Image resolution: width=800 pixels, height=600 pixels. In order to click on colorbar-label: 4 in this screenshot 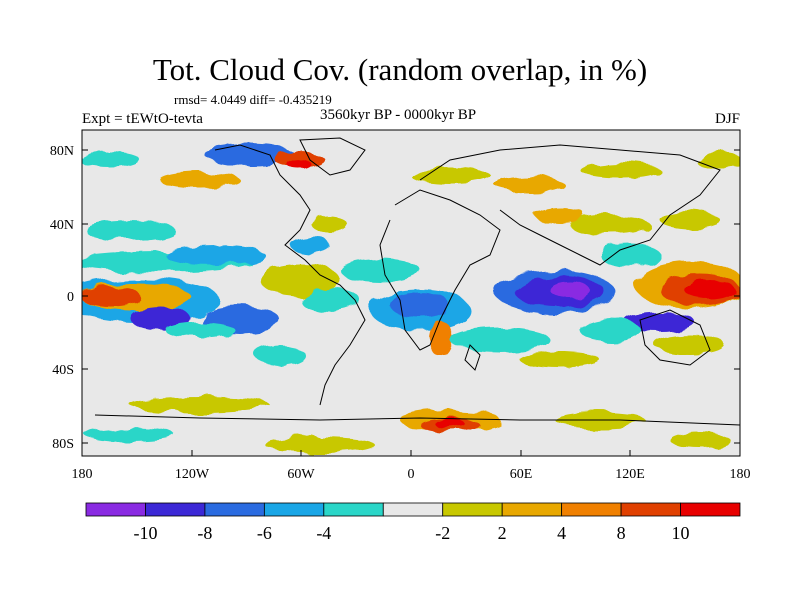, I will do `click(561, 533)`.